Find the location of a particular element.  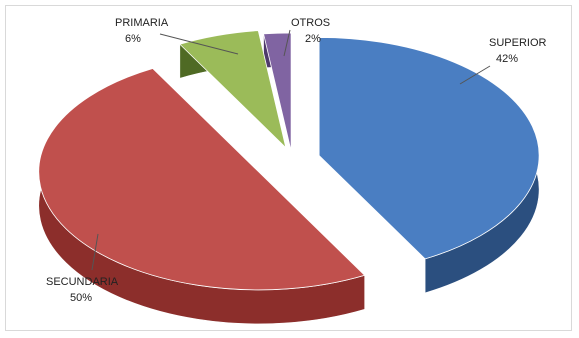

slice-label-primaria: PRIMARIA is located at coordinates (142, 23).